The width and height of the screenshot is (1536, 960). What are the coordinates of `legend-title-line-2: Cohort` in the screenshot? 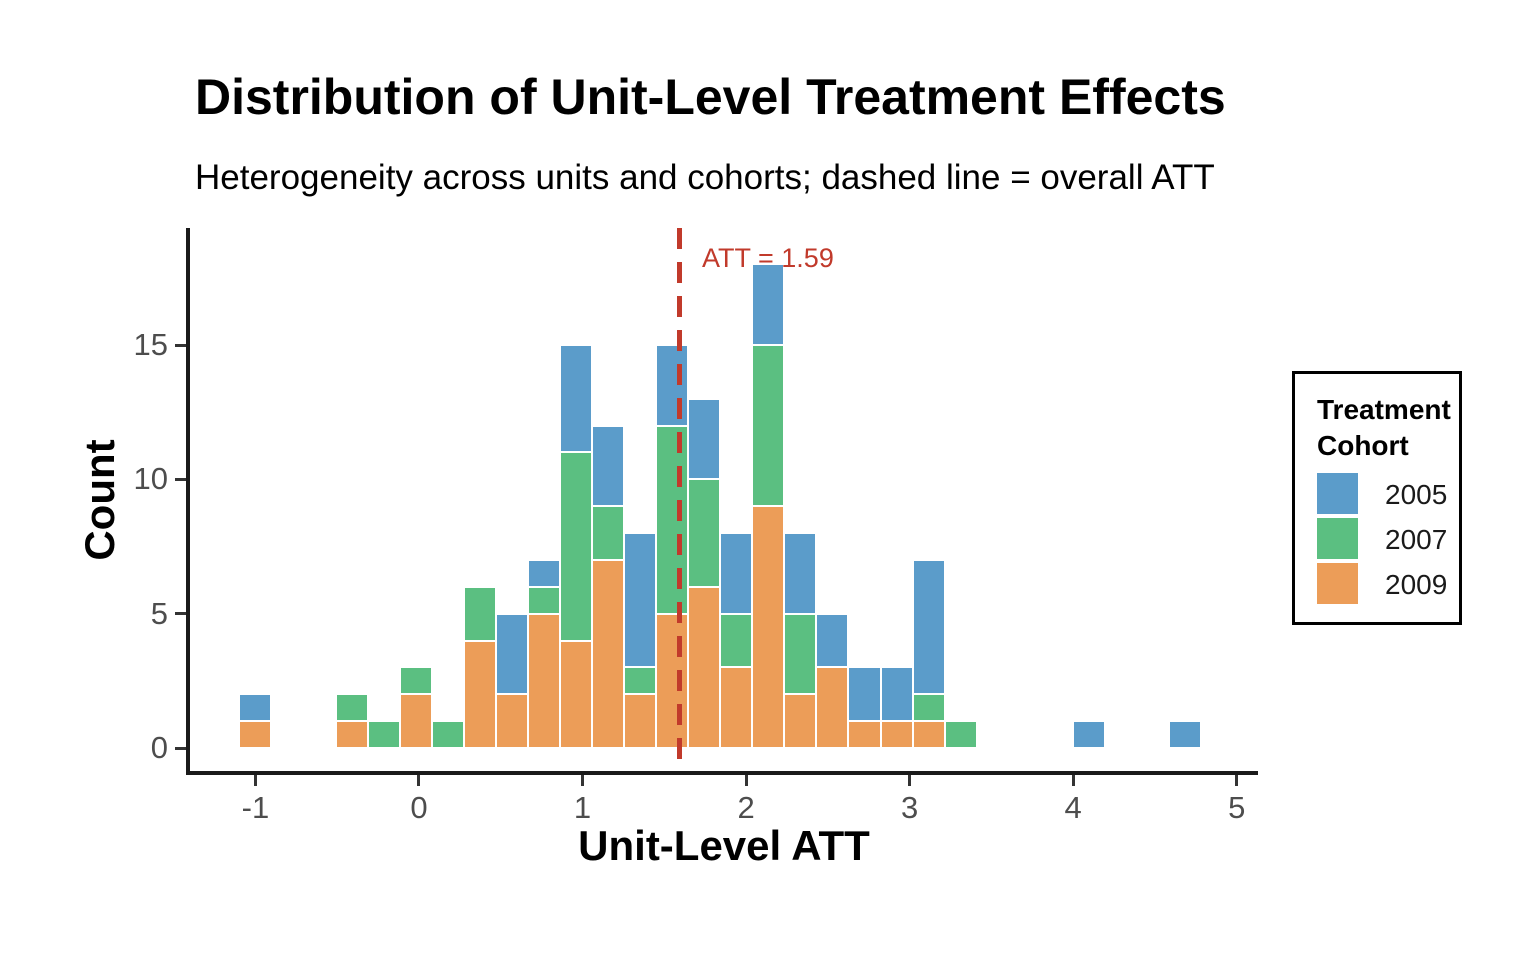 It's located at (1363, 445).